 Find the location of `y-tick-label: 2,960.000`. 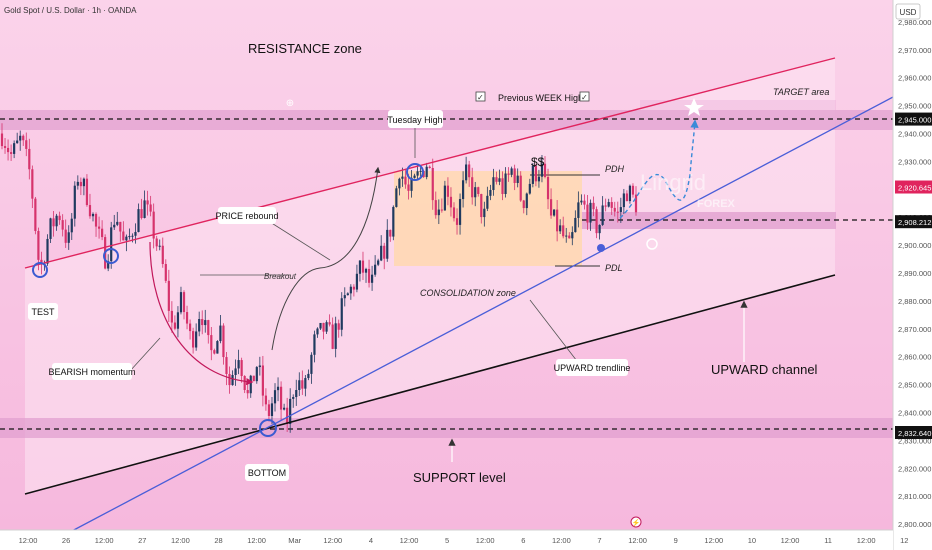

y-tick-label: 2,960.000 is located at coordinates (914, 78).